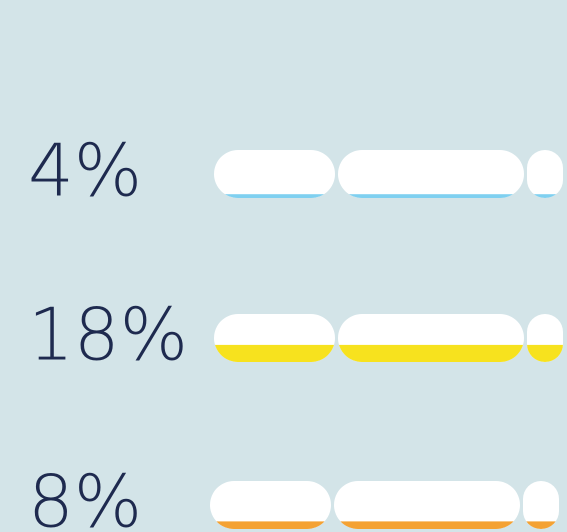 This screenshot has height=532, width=567. What do you see at coordinates (85, 171) in the screenshot?
I see `percent-label: 4%` at bounding box center [85, 171].